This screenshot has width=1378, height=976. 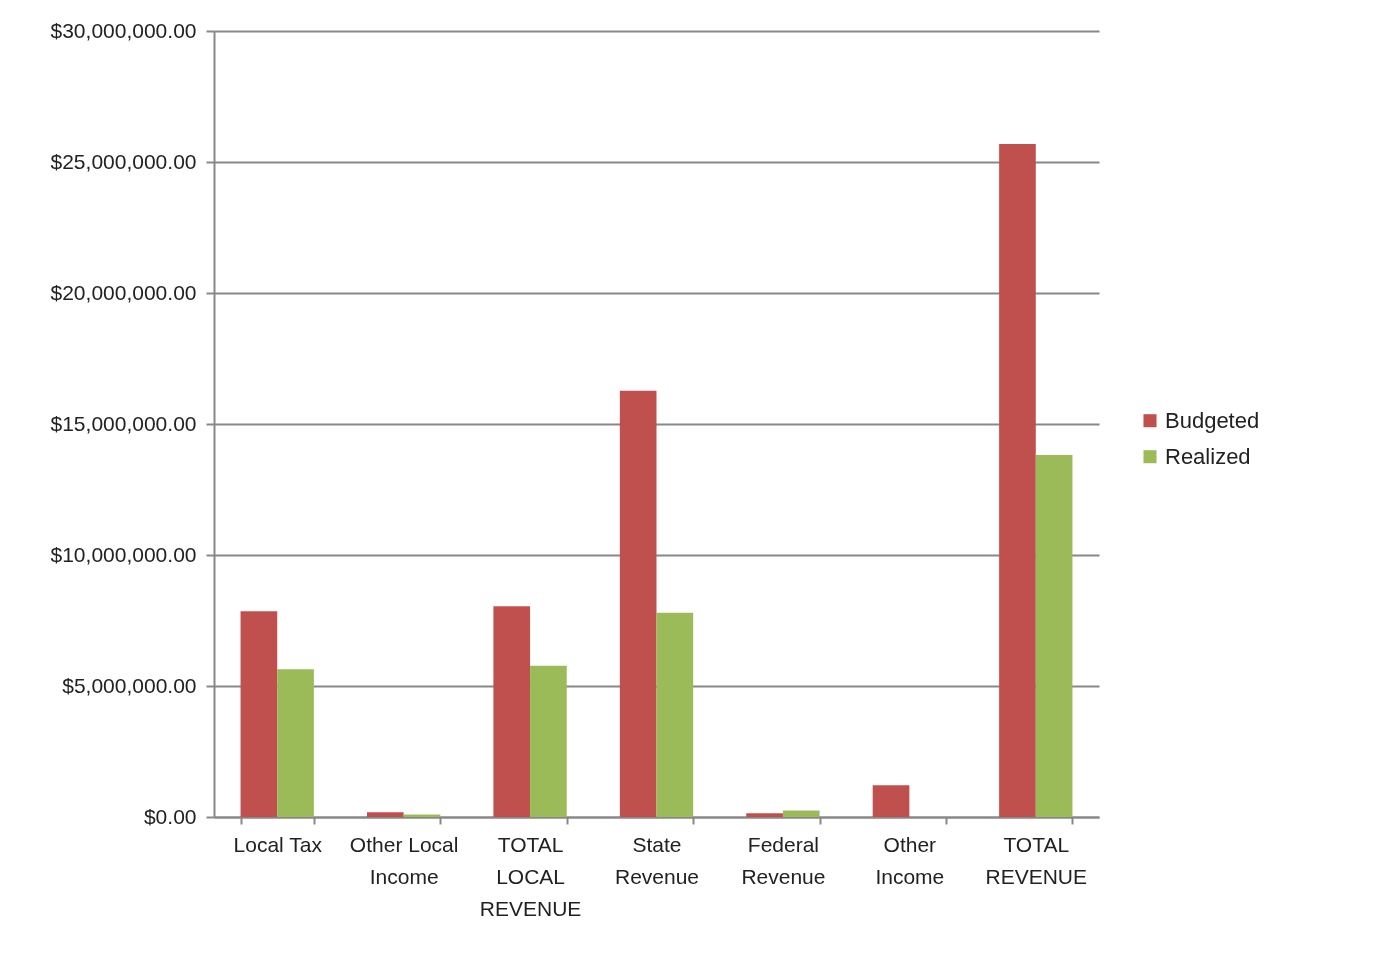 What do you see at coordinates (123, 292) in the screenshot?
I see `y-tick-label: $20,000,000.00` at bounding box center [123, 292].